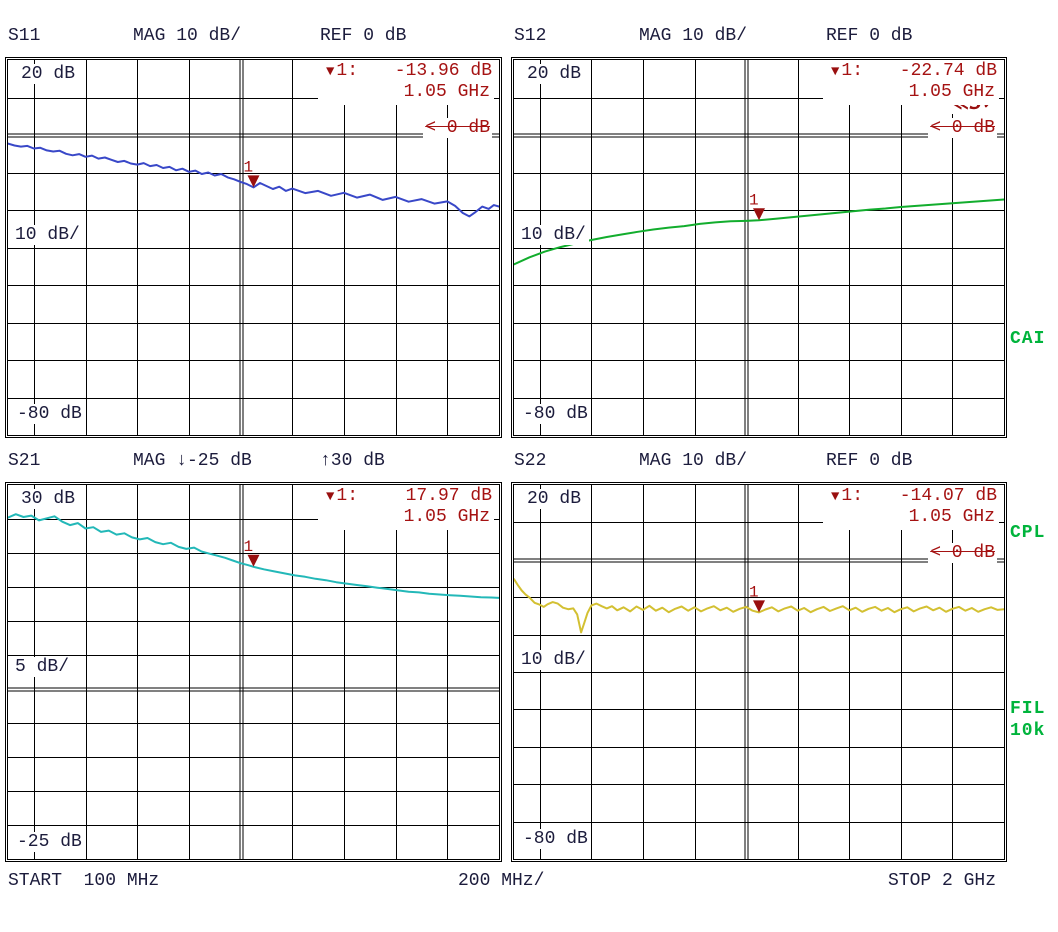  I want to click on s21-marker-value: 17.97 dB, so click(443, 496).